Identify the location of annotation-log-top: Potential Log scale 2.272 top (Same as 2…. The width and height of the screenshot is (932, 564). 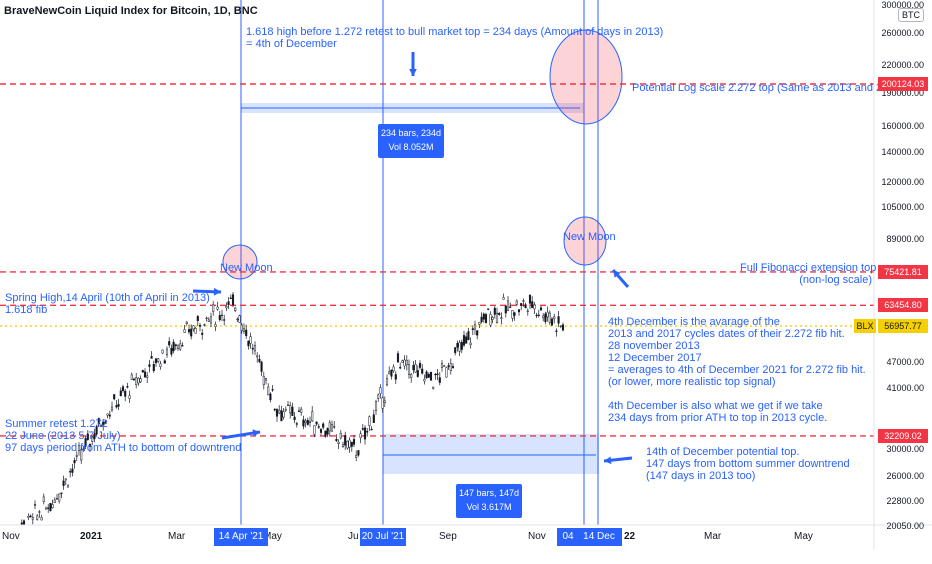
(768, 88).